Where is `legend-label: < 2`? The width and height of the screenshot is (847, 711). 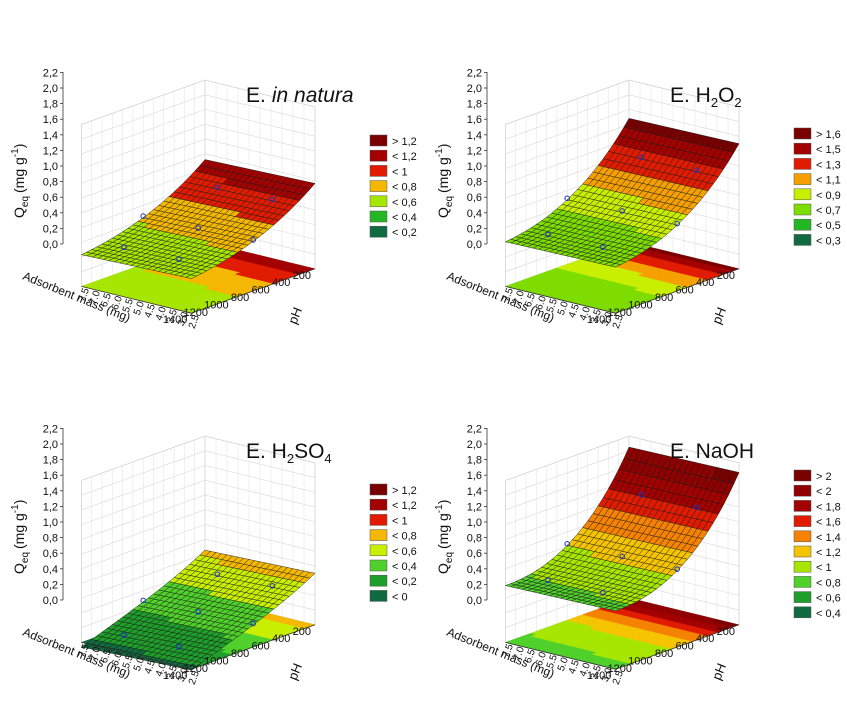
legend-label: < 2 is located at coordinates (824, 492).